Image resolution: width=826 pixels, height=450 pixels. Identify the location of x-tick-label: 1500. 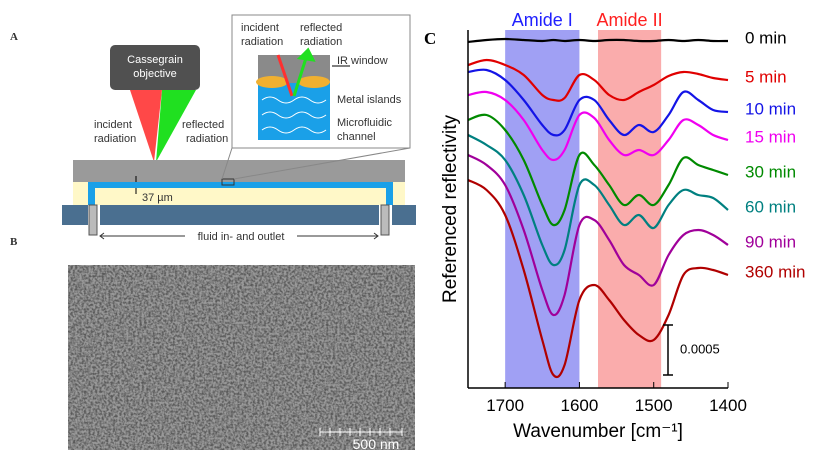
(654, 405).